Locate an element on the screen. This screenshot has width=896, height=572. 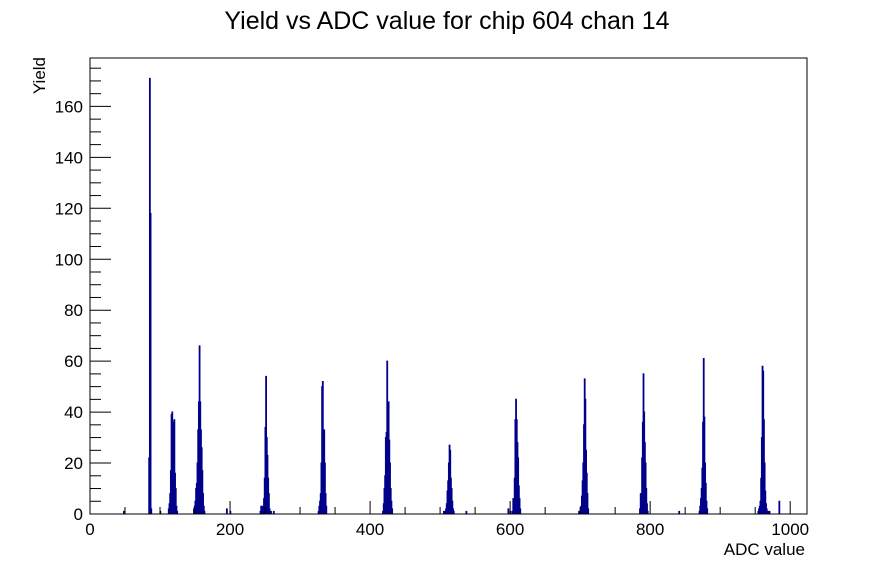
x-tick-label-4: 800 is located at coordinates (650, 529).